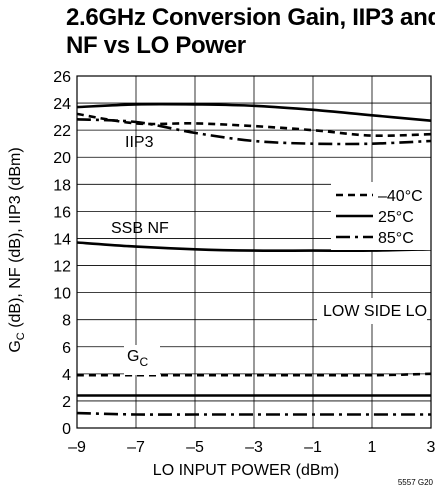  I want to click on y-axis-label-rest: (dB), NF (dB), IIP3 (dBm), so click(15, 239).